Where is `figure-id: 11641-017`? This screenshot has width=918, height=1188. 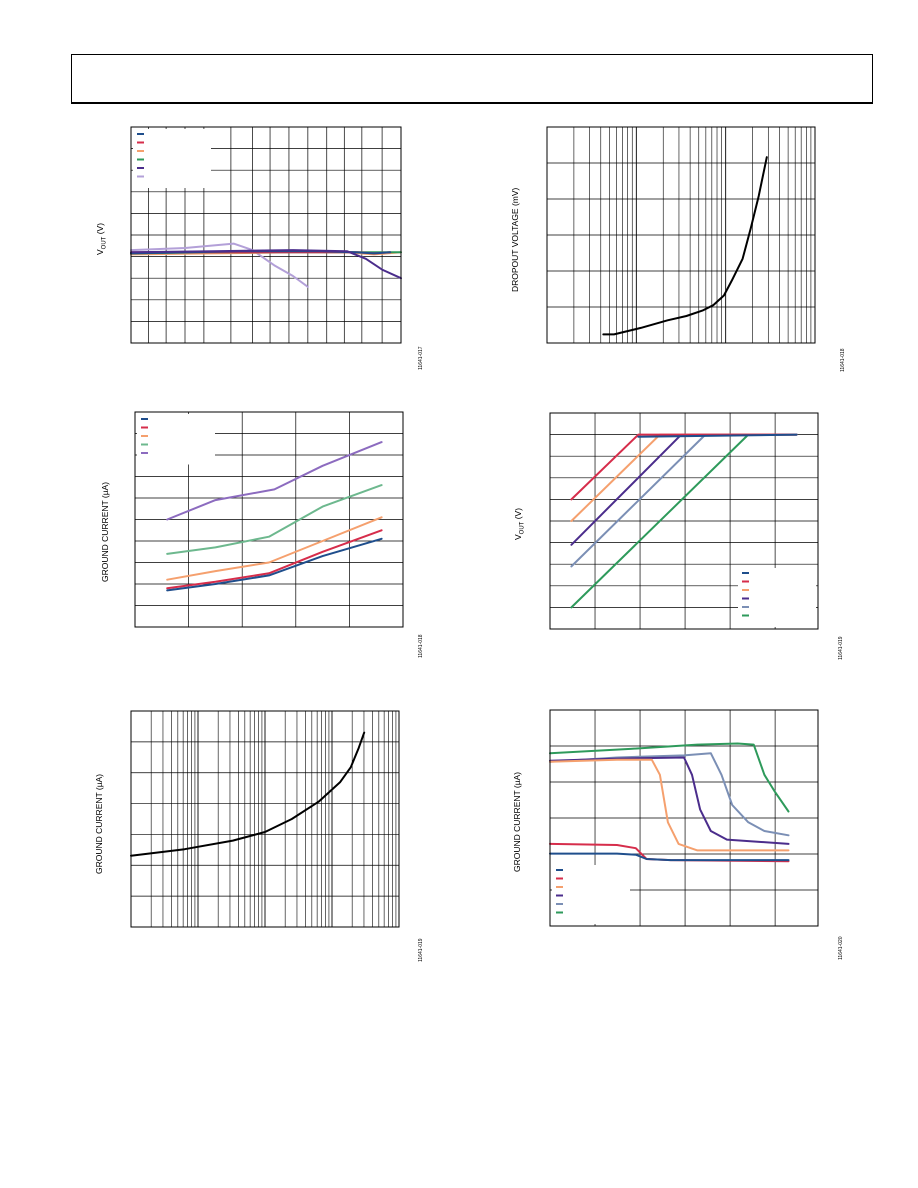 figure-id: 11641-017 is located at coordinates (421, 358).